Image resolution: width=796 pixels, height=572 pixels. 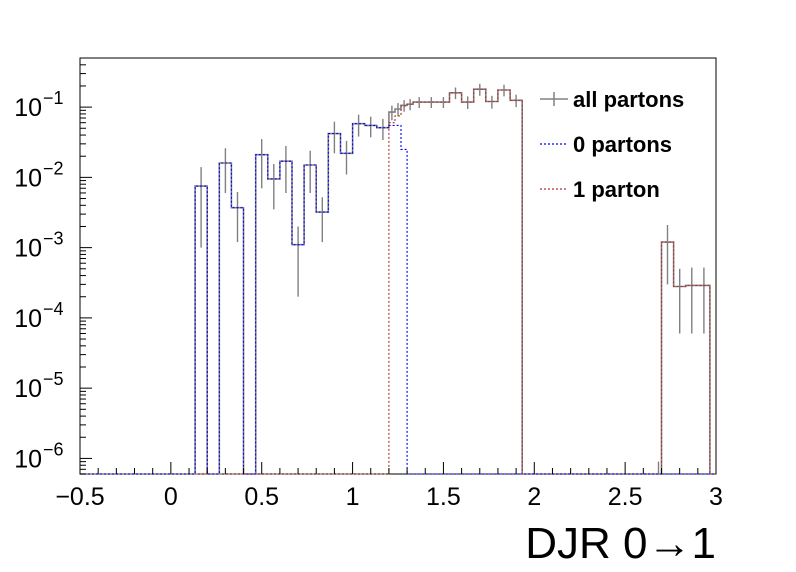 I want to click on legend: all partons 0 partons 1 parton, so click(x=612, y=144).